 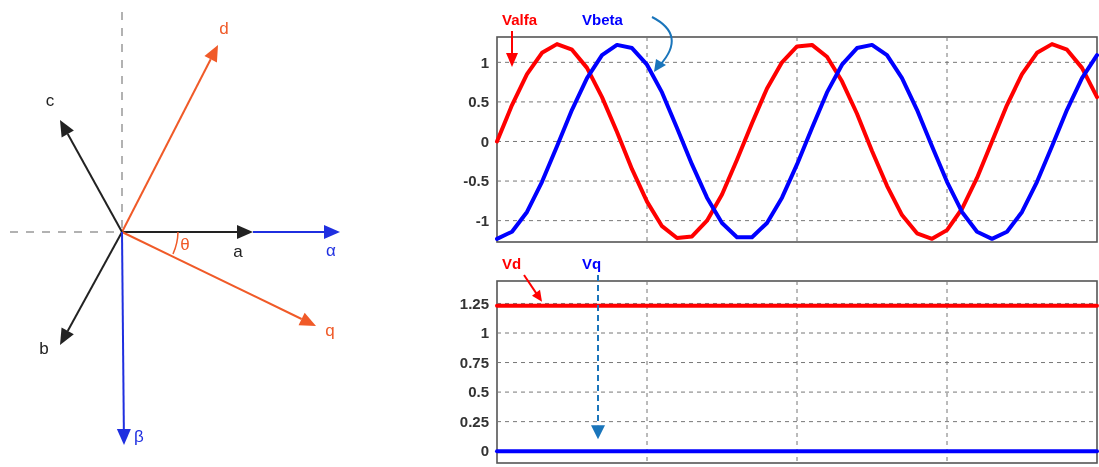 What do you see at coordinates (185, 244) in the screenshot?
I see `text: θ` at bounding box center [185, 244].